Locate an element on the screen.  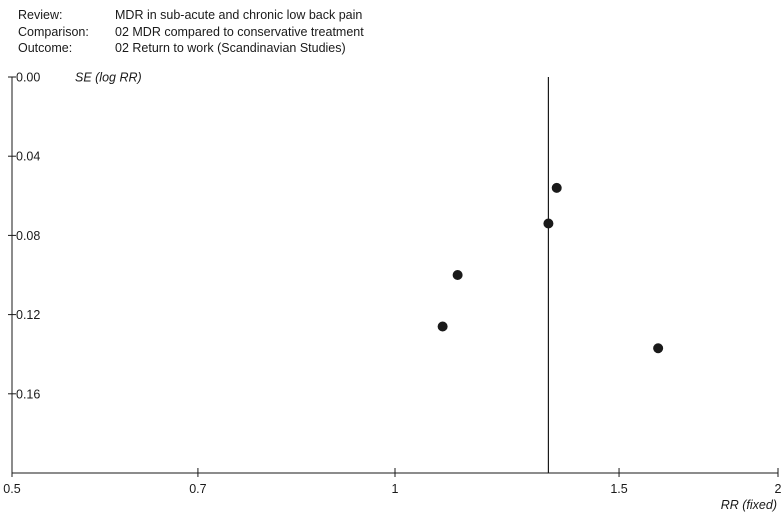
x-tick-label: 2 is located at coordinates (778, 489).